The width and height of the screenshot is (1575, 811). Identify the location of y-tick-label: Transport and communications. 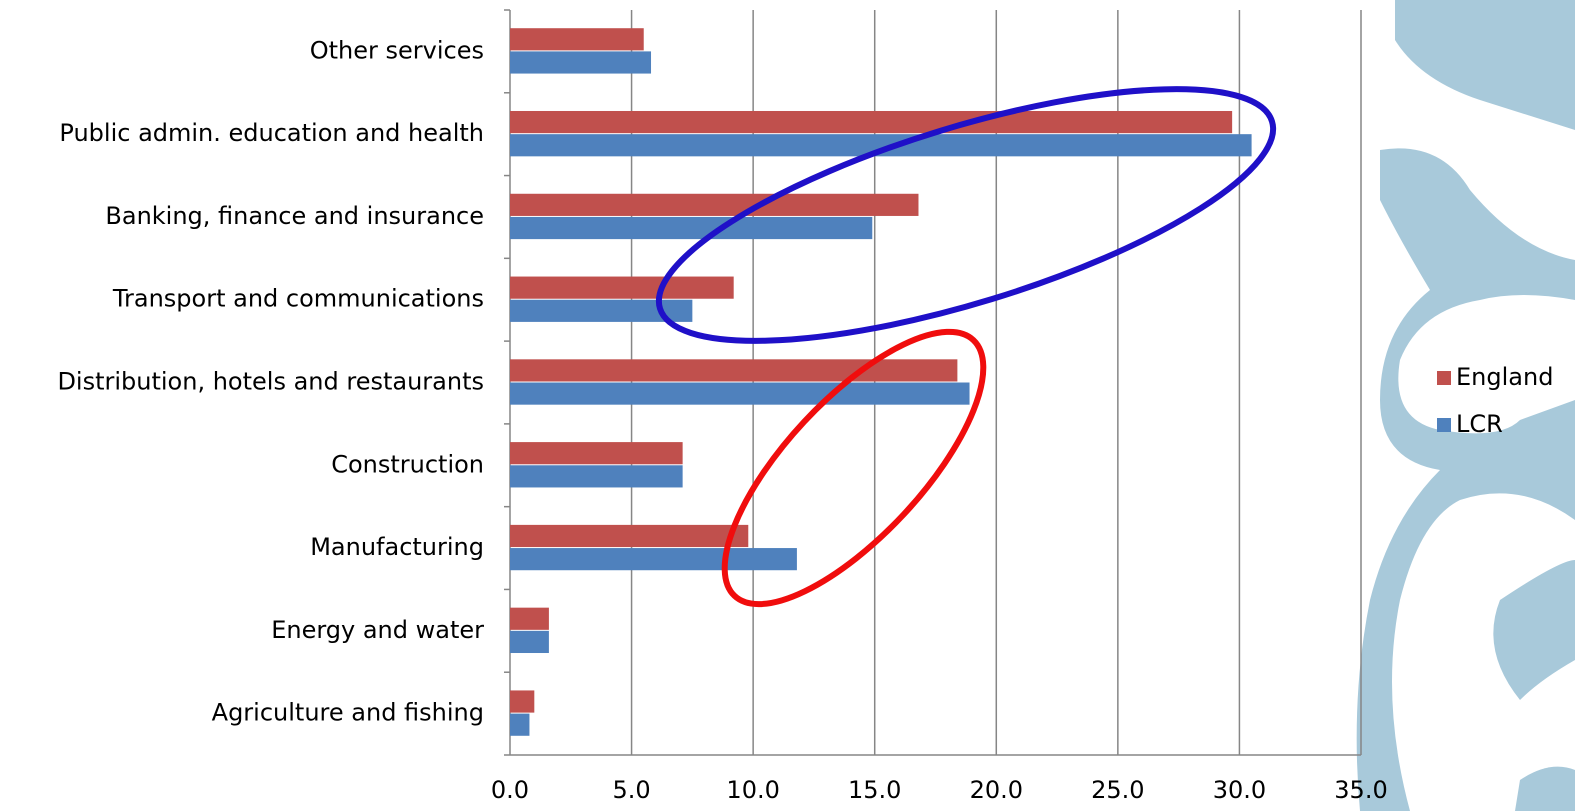
(298, 299).